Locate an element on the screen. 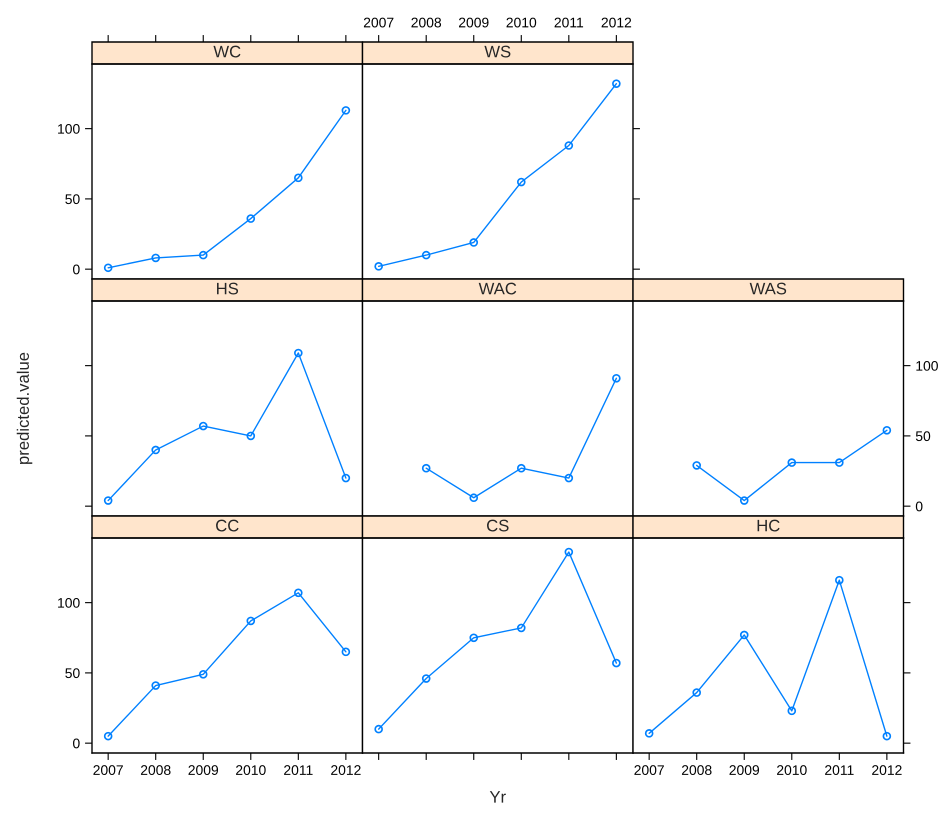 This screenshot has height=823, width=952. chart-title: WS is located at coordinates (497, 52).